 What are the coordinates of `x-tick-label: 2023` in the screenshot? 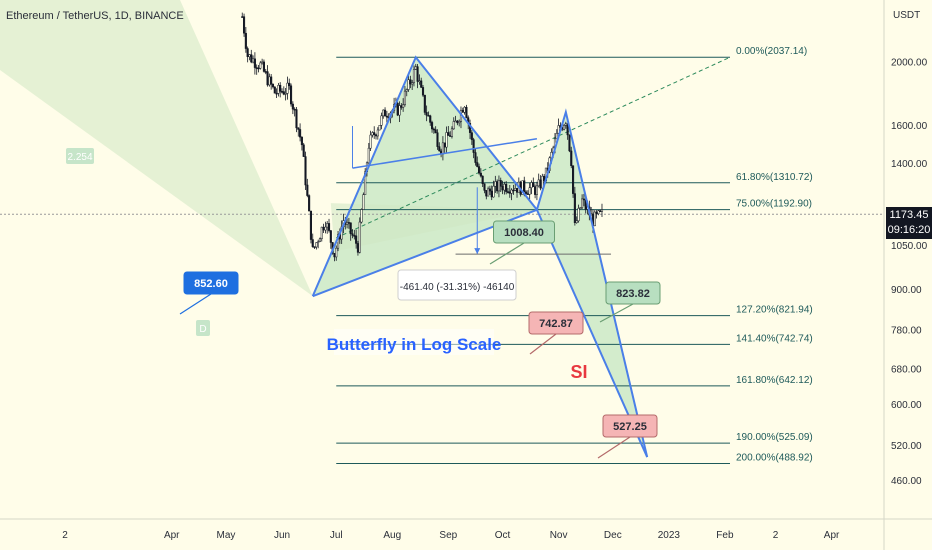 It's located at (669, 535).